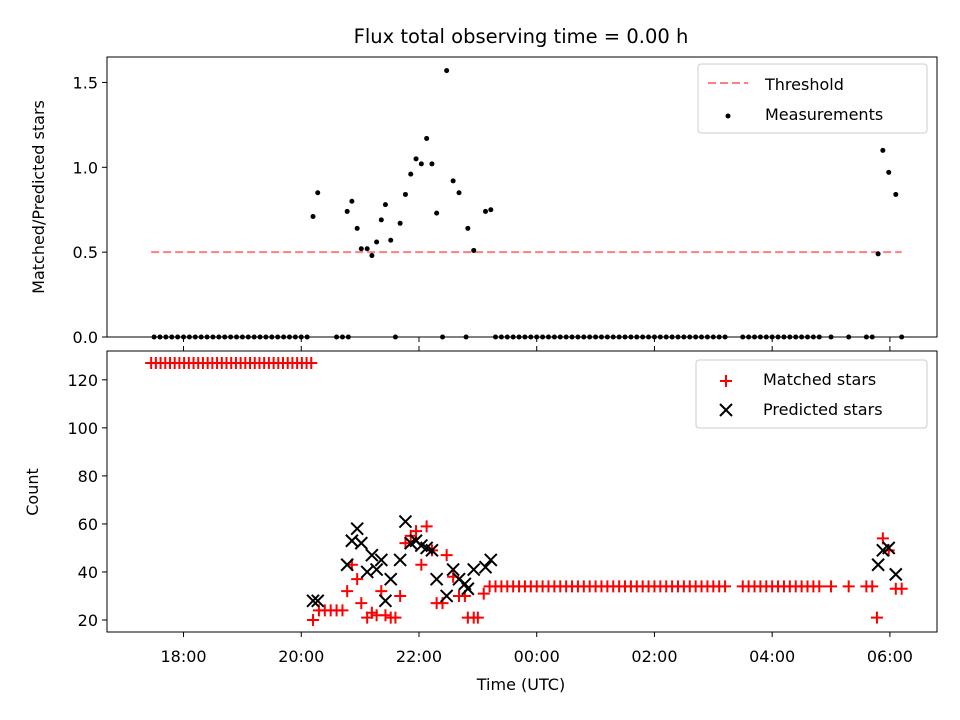 Image resolution: width=960 pixels, height=720 pixels. What do you see at coordinates (82, 428) in the screenshot?
I see `bottom-y-tick-label: 100` at bounding box center [82, 428].